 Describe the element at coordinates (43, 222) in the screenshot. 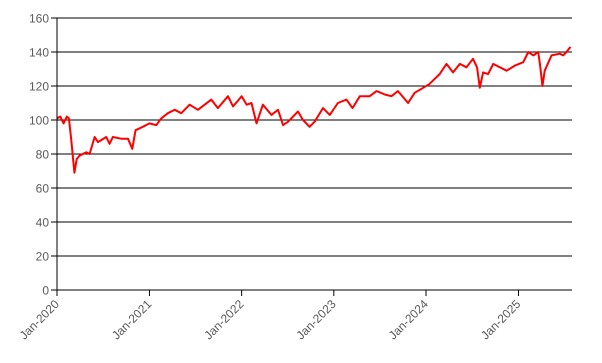

I see `y-tick-label: 40` at that location.